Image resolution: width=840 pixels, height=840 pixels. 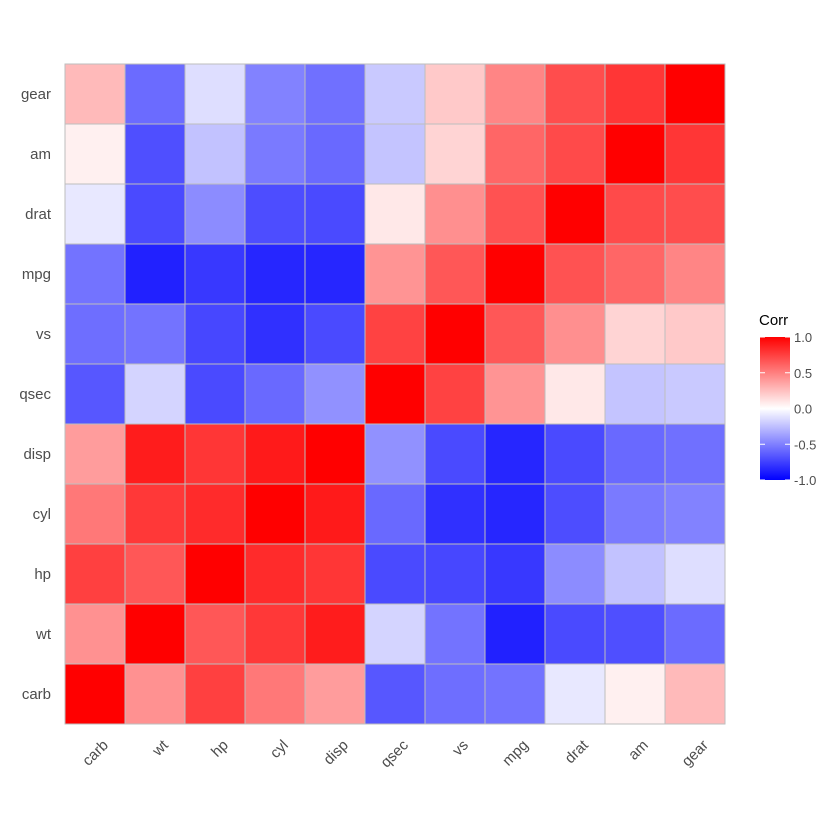 I want to click on heatmap-cell-disp-carb, so click(x=95, y=454).